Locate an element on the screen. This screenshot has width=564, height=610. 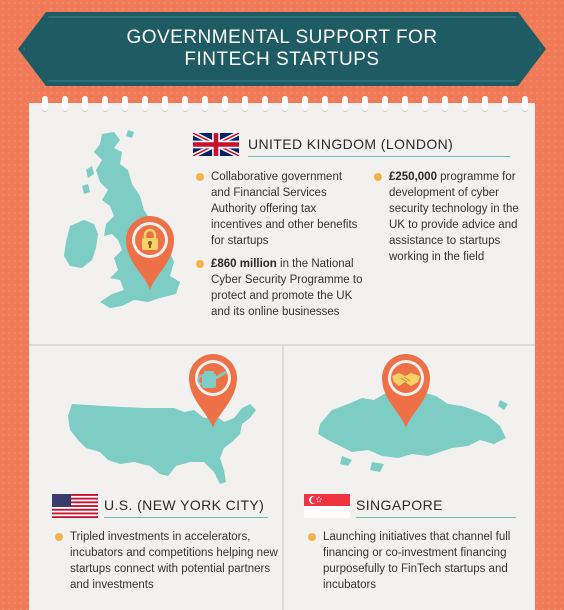
lock-icon is located at coordinates (150, 239).